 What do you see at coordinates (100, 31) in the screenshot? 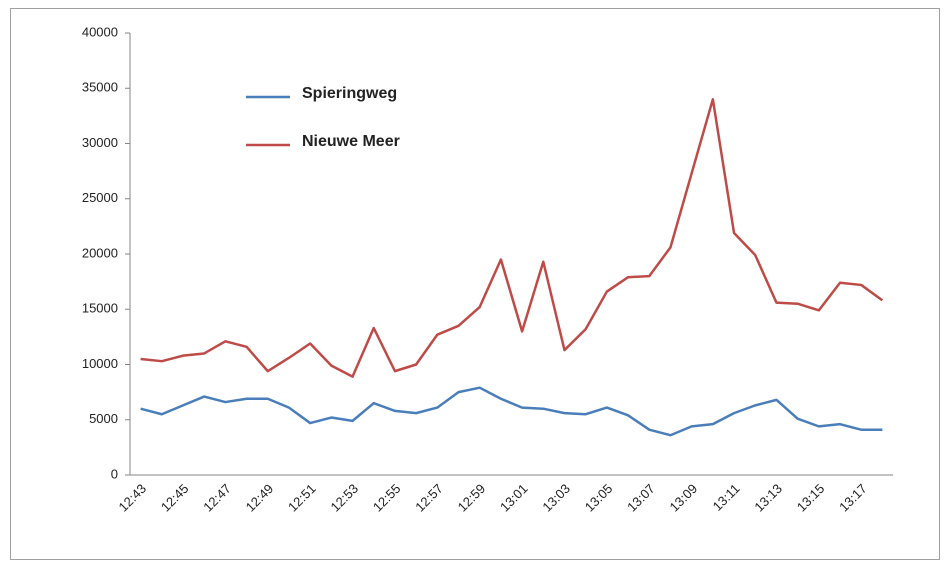
I see `y-tick-label: 40000` at bounding box center [100, 31].